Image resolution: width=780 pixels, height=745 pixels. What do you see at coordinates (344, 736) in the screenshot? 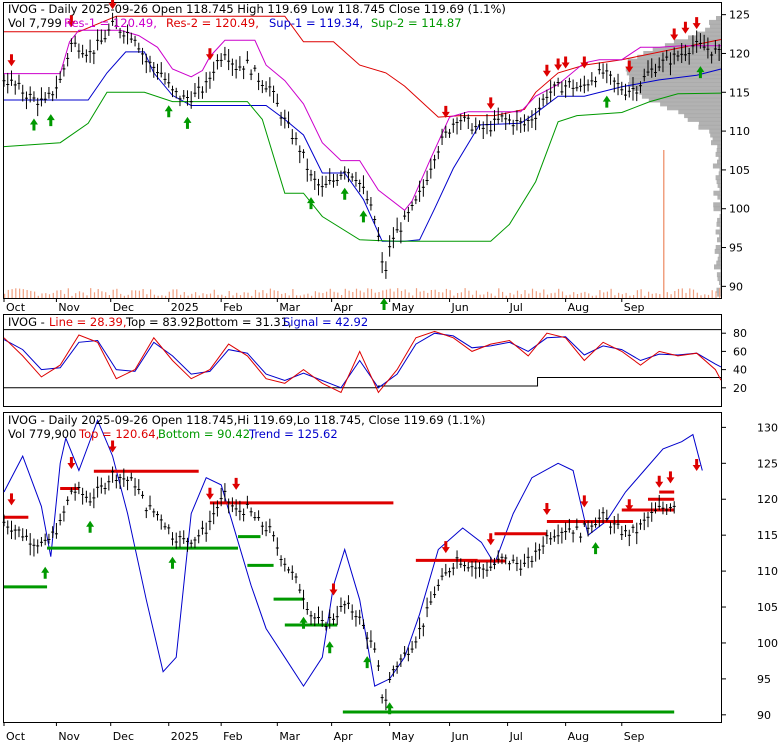
I see `panel3-xtick-label: Apr` at bounding box center [344, 736].